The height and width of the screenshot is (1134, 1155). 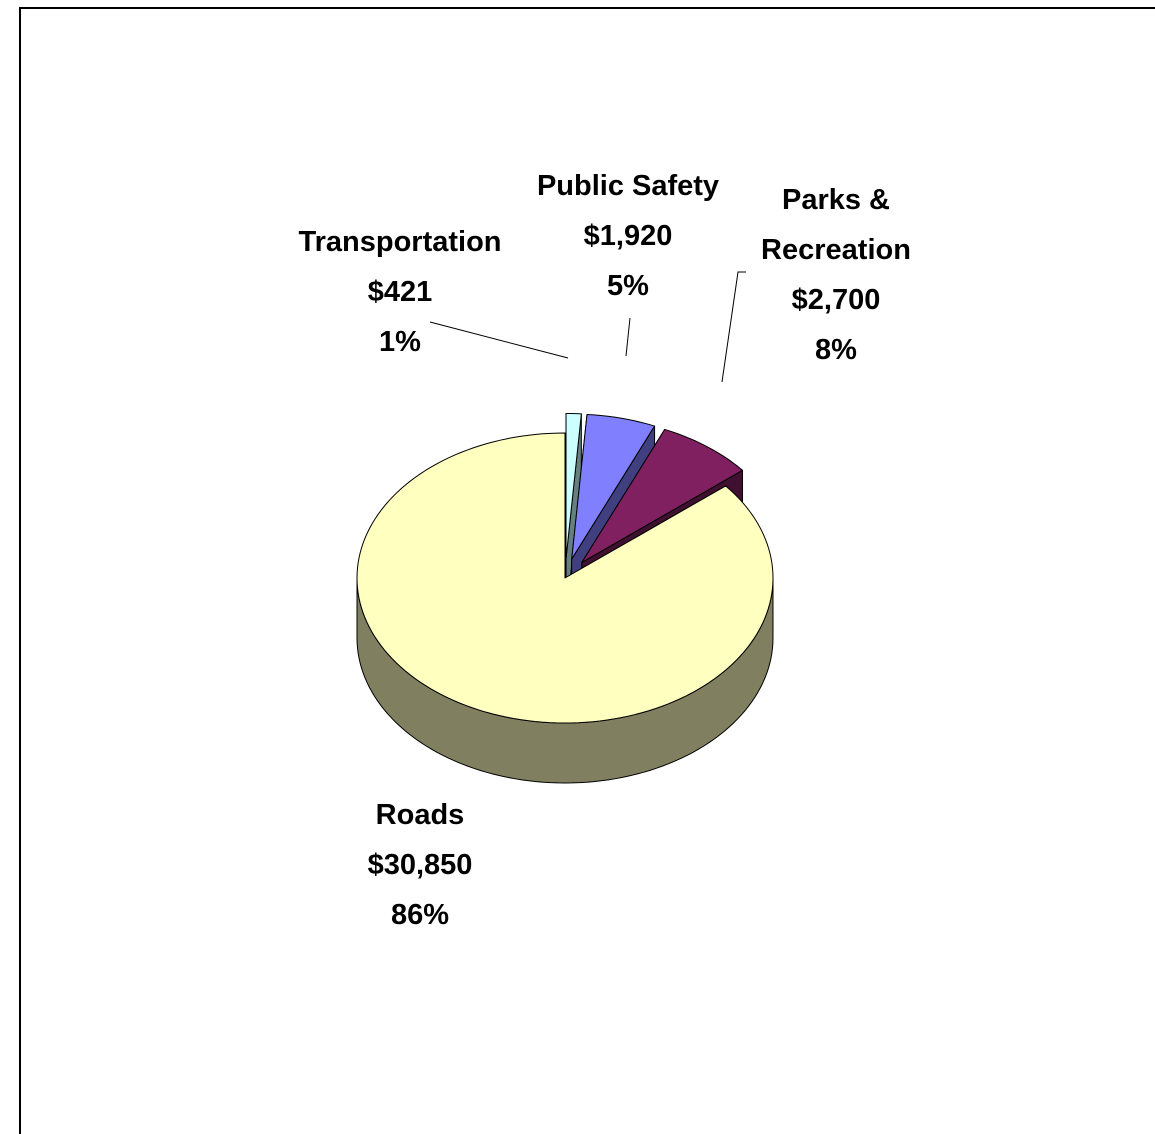 What do you see at coordinates (628, 286) in the screenshot?
I see `slice-percent: 5%` at bounding box center [628, 286].